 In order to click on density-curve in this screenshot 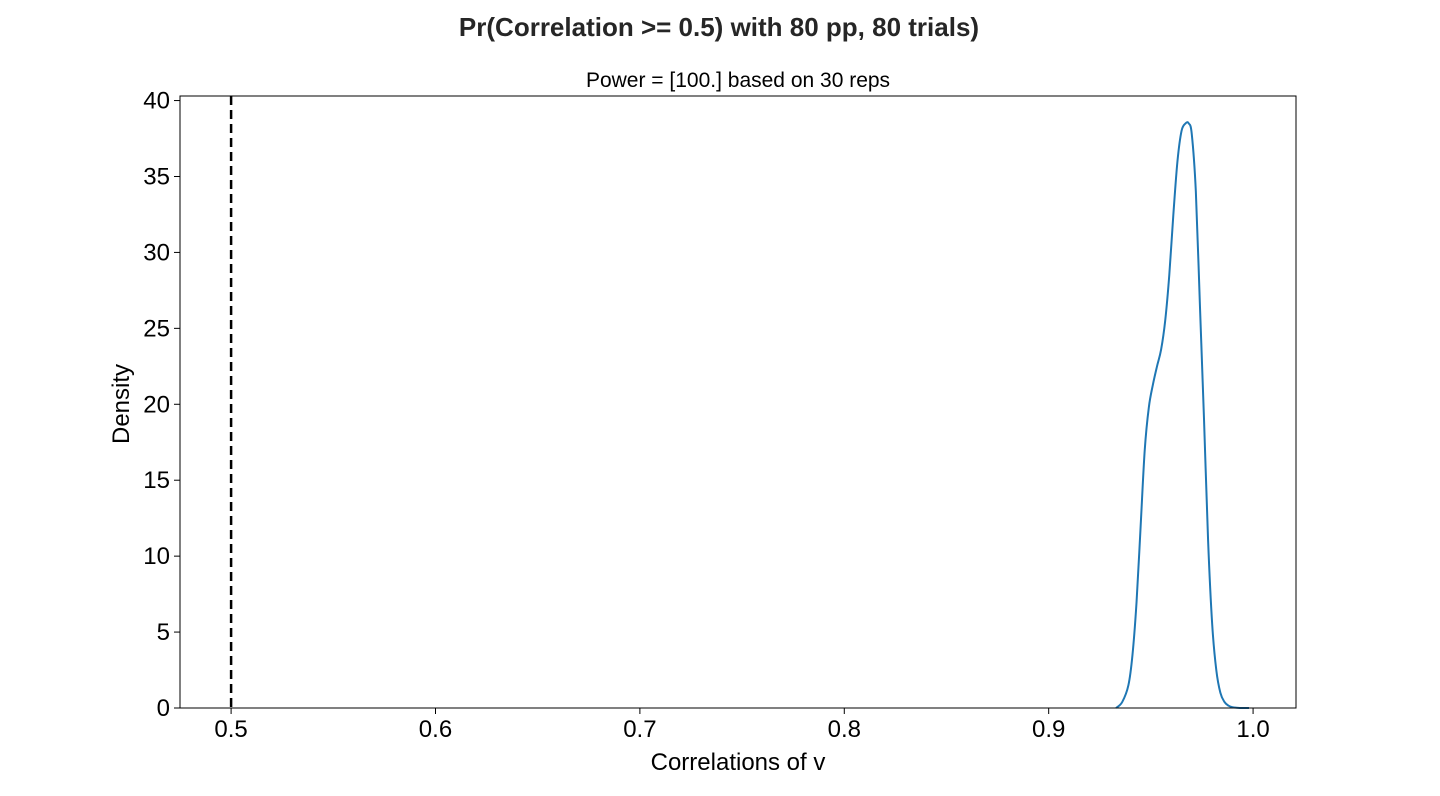, I will do `click(1182, 415)`.